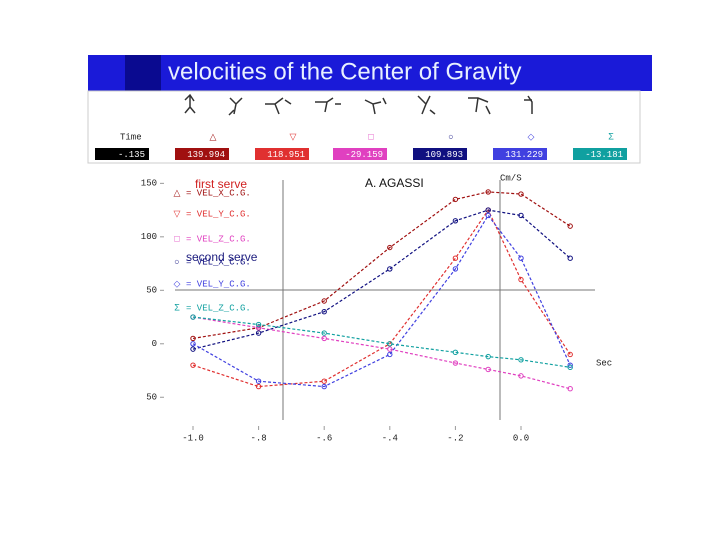 Image resolution: width=720 pixels, height=545 pixels. I want to click on header-value: 109.893, so click(444, 155).